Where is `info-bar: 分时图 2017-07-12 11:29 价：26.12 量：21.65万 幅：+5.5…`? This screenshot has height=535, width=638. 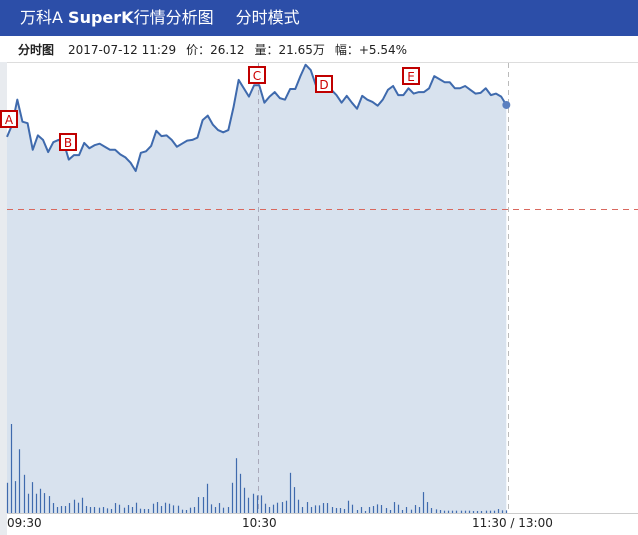
info-bar: 分时图 2017-07-12 11:29 价：26.12 量：21.65万 幅：+5.5… is located at coordinates (319, 49).